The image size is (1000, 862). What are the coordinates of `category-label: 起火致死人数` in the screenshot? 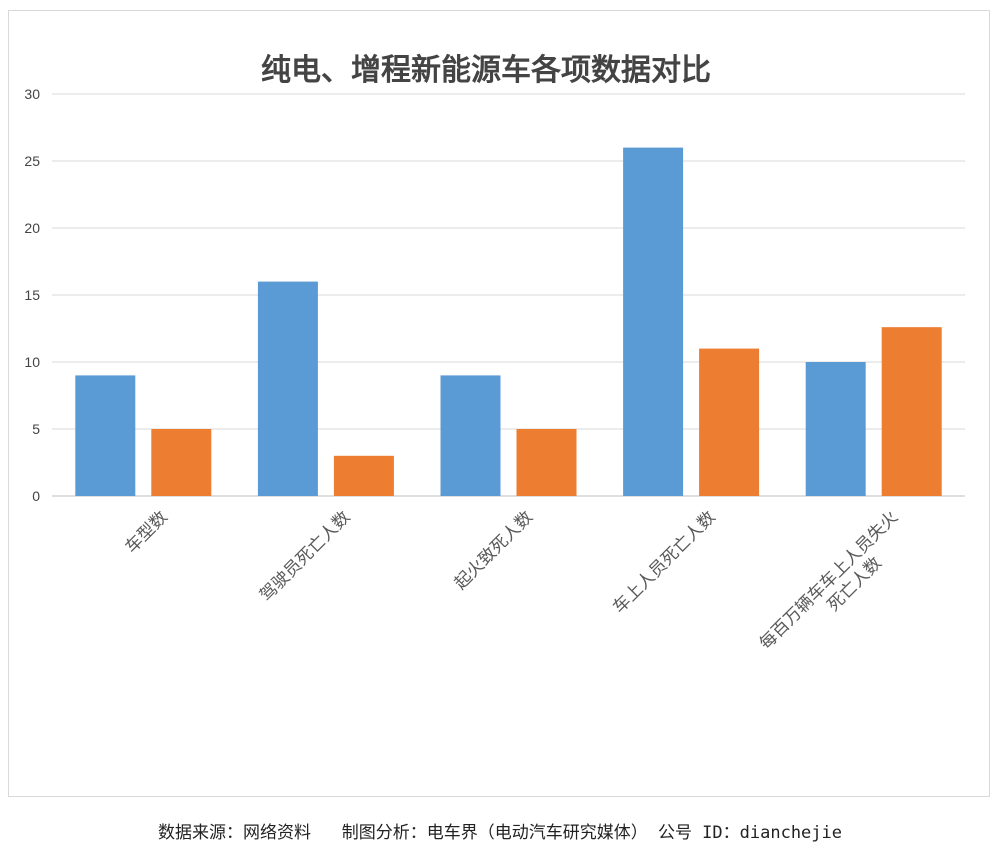 It's located at (494, 550).